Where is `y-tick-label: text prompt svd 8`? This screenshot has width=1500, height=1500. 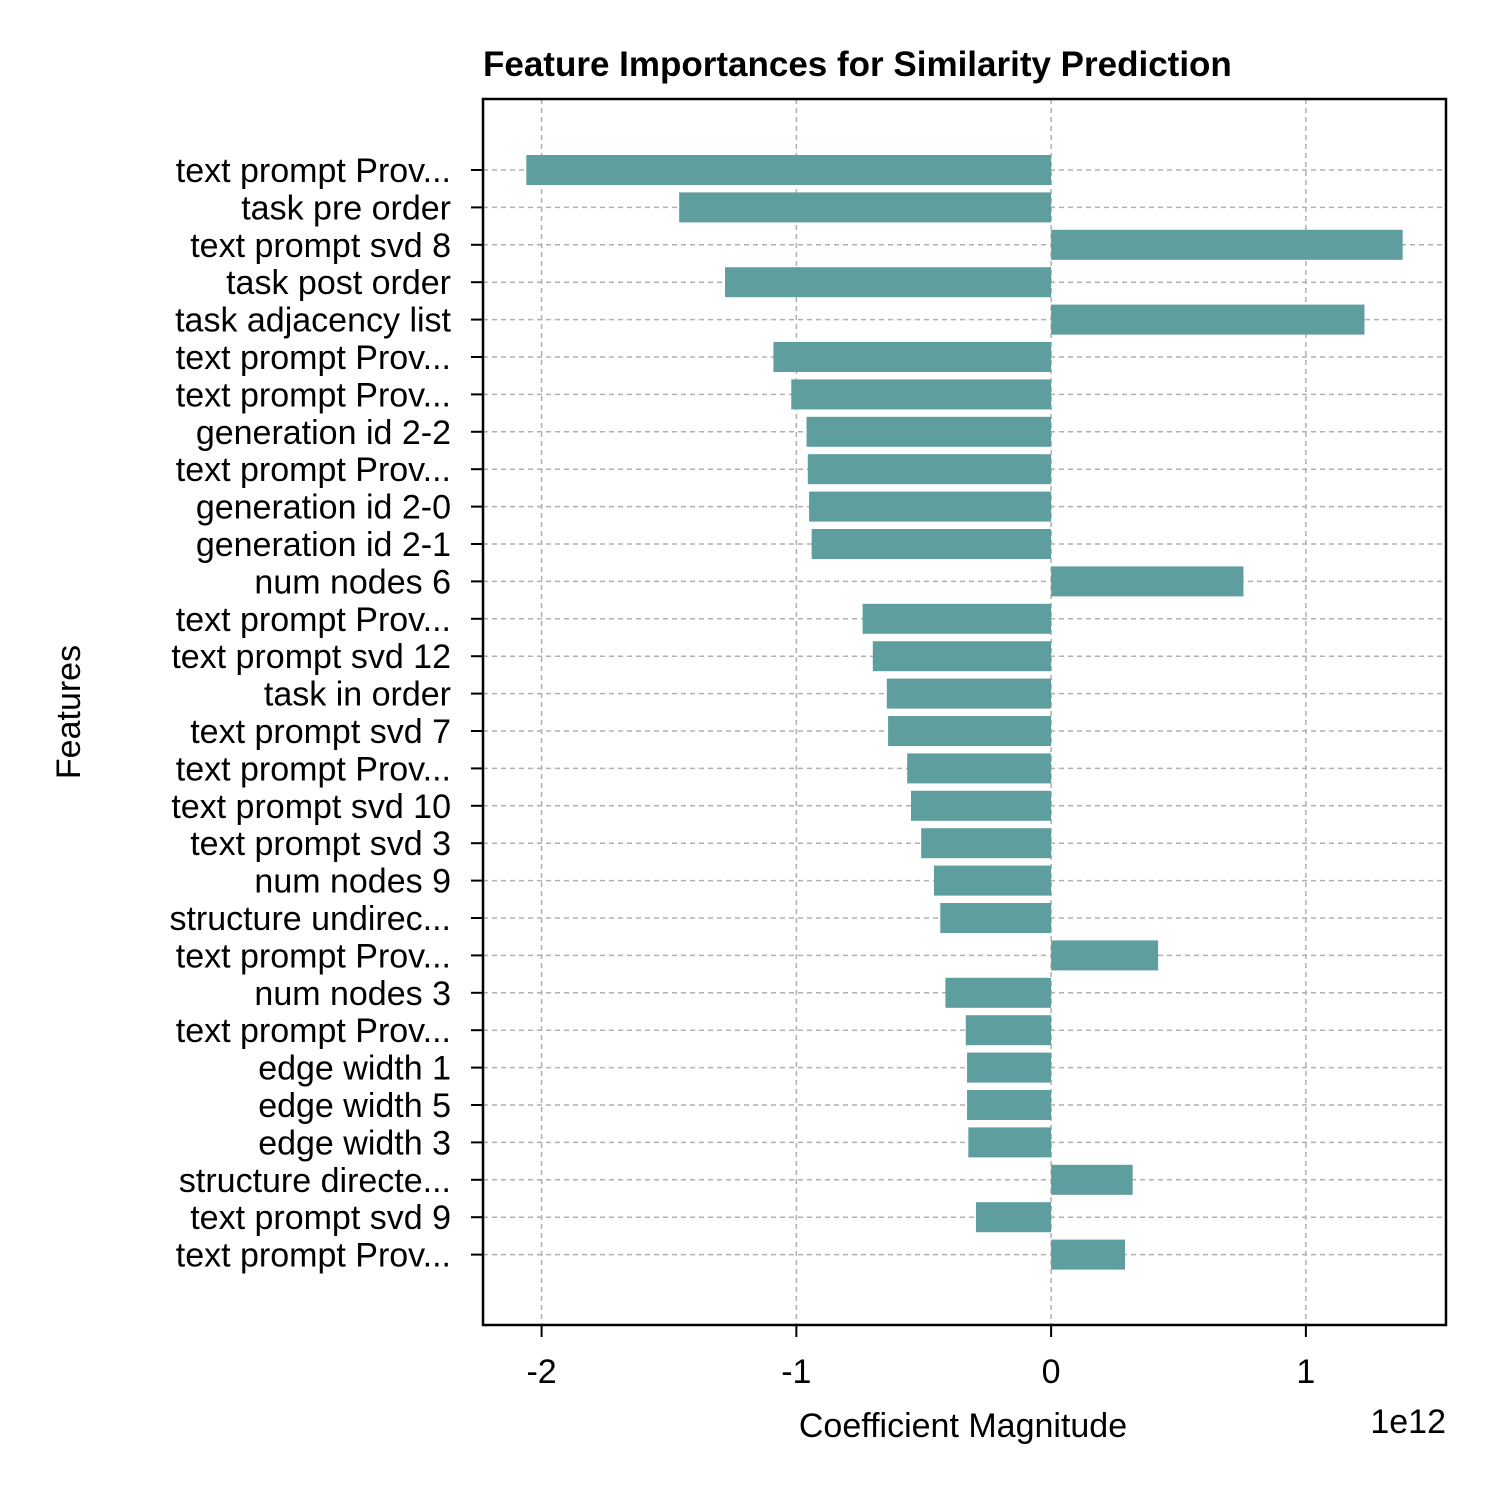 y-tick-label: text prompt svd 8 is located at coordinates (320, 246).